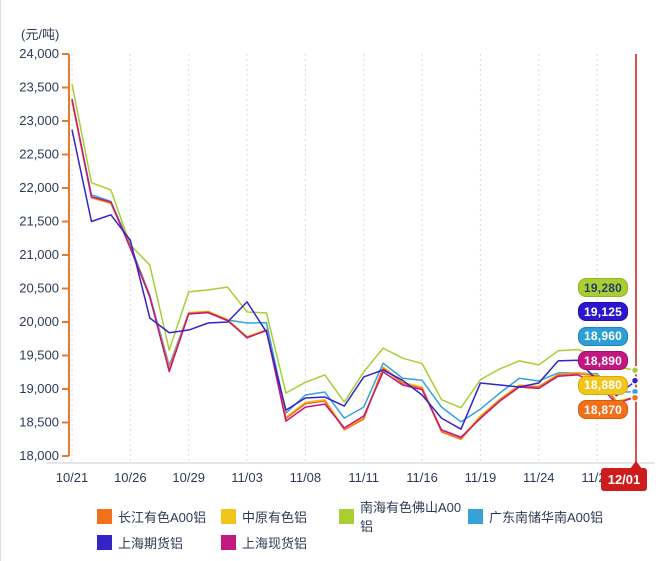 Image resolution: width=672 pixels, height=561 pixels. What do you see at coordinates (603, 312) in the screenshot?
I see `value-pill: 19,125` at bounding box center [603, 312].